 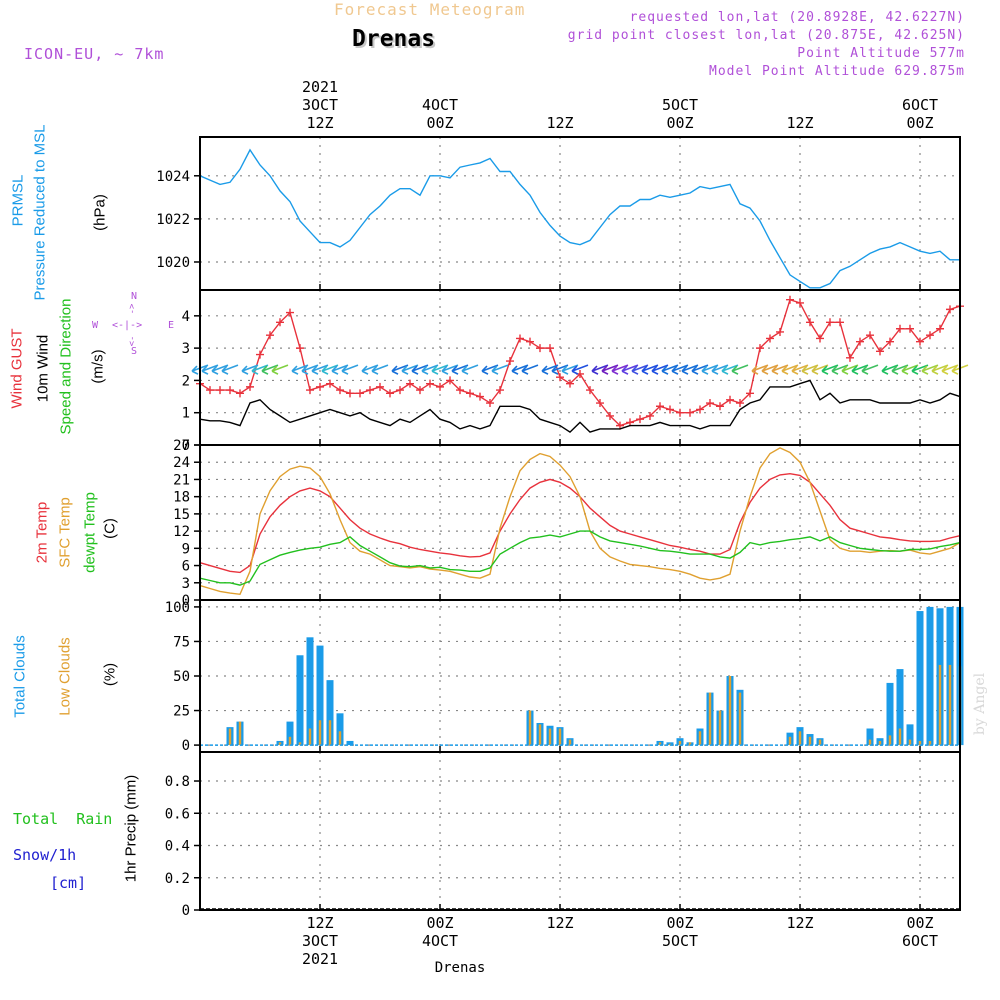 What do you see at coordinates (181, 677) in the screenshot?
I see `y-tick-label: 50` at bounding box center [181, 677].